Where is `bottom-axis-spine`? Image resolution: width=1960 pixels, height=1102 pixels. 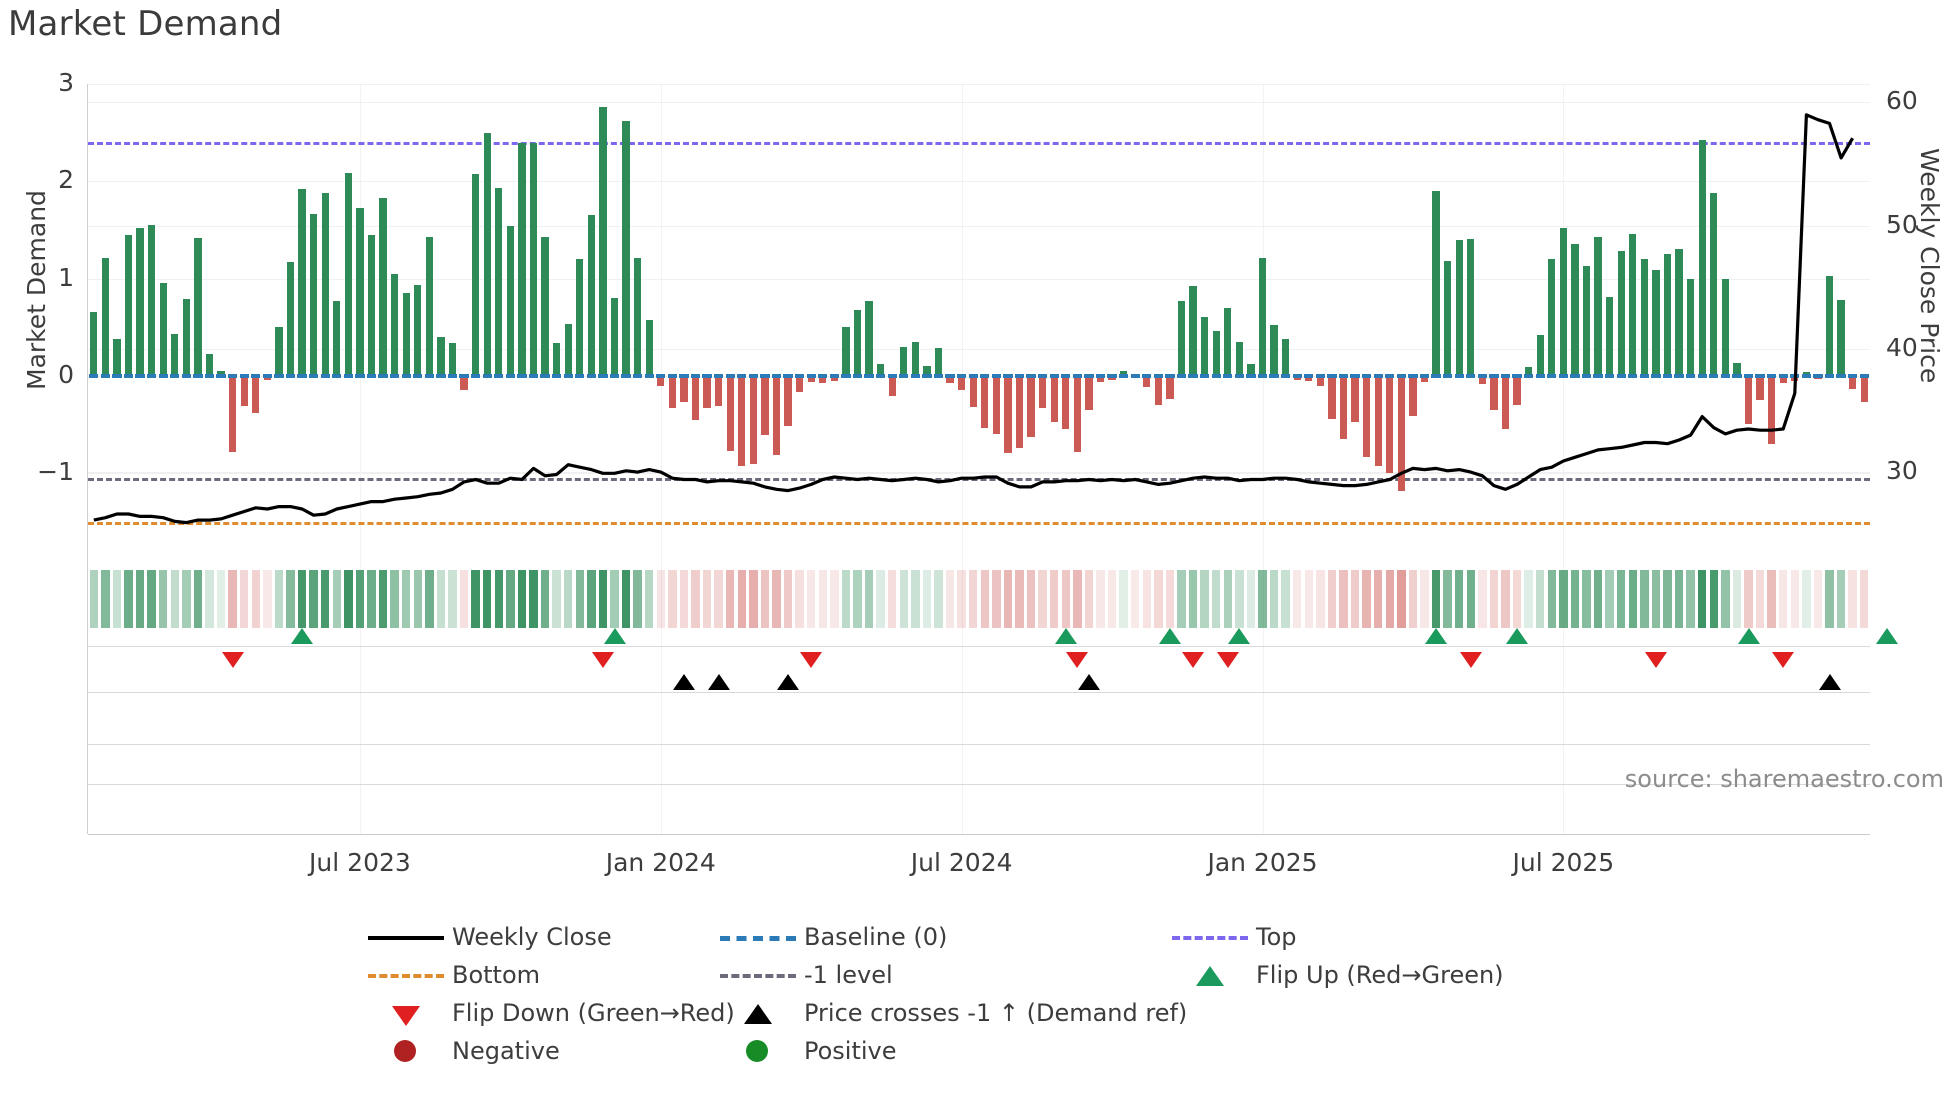 bottom-axis-spine is located at coordinates (979, 834).